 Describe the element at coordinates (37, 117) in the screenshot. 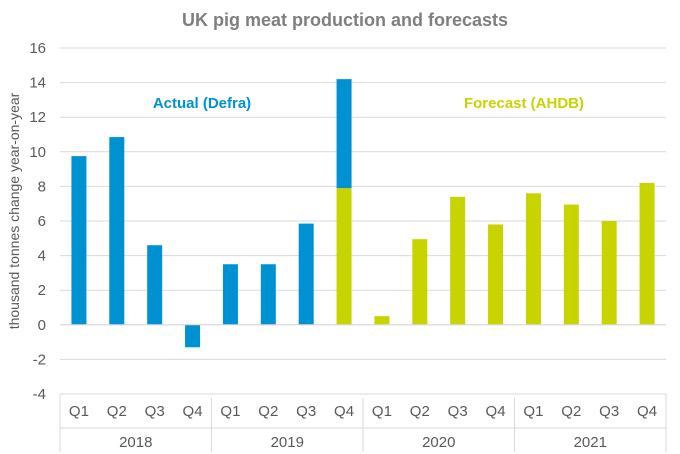

I see `y-tick-label: 12` at that location.